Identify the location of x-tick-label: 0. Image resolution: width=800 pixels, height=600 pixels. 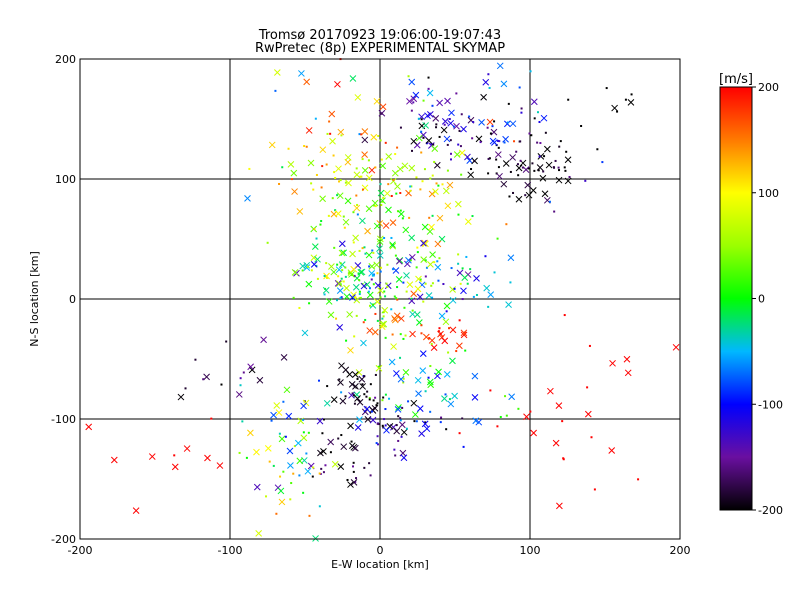
(380, 550).